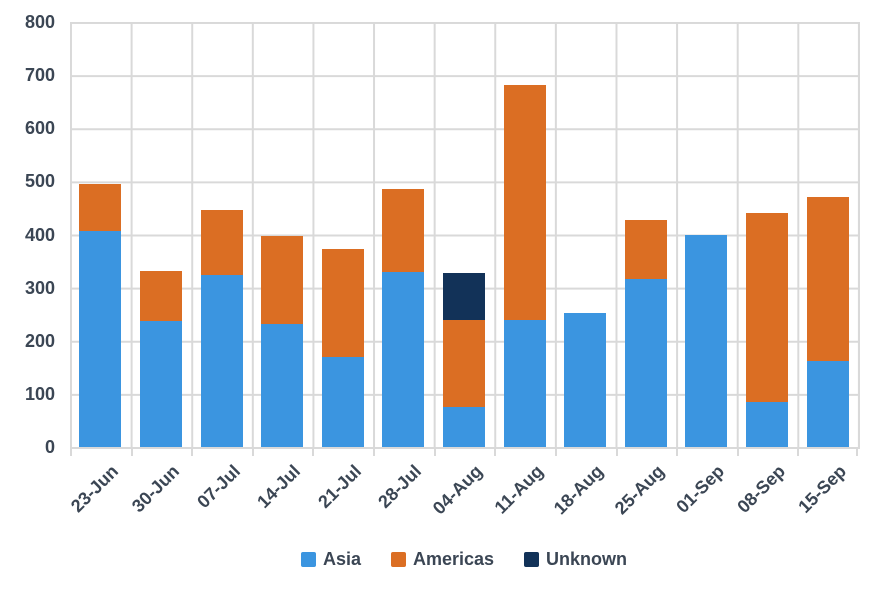 The height and width of the screenshot is (590, 882). Describe the element at coordinates (95, 489) in the screenshot. I see `x-axis-label: 23-Jun` at that location.